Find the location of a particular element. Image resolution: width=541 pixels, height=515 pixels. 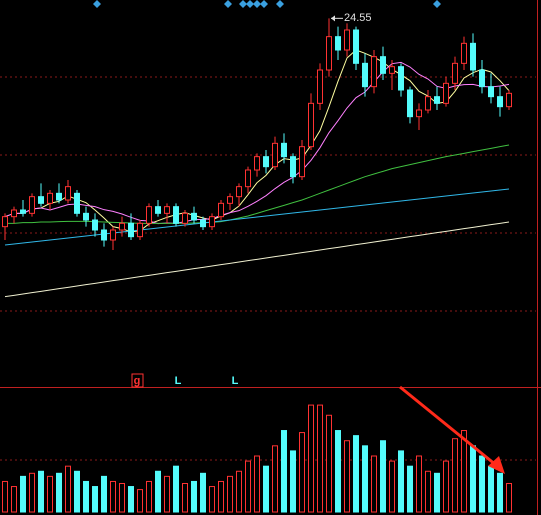

high-label: 24.55 is located at coordinates (358, 18).